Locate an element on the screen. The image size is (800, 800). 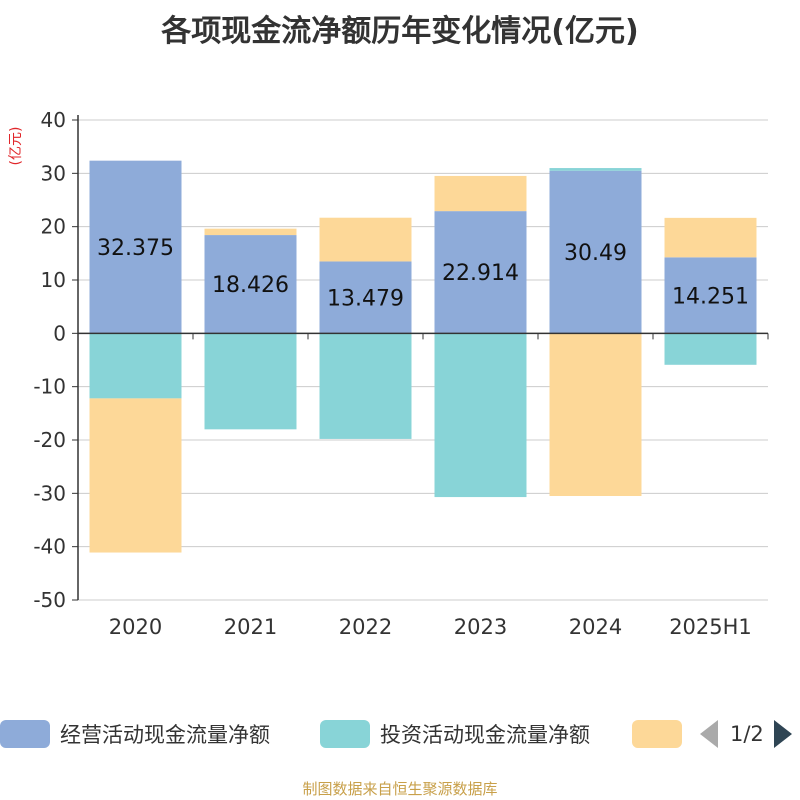
y-tick-label: 20 is located at coordinates (53, 227).